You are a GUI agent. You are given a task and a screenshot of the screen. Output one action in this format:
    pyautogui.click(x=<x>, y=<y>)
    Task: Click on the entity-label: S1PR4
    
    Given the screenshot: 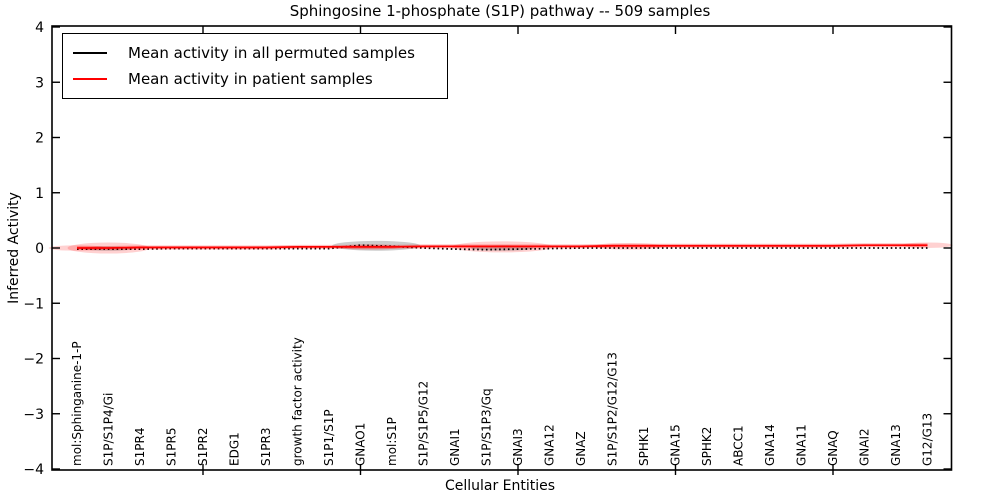 What is the action you would take?
    pyautogui.click(x=140, y=447)
    